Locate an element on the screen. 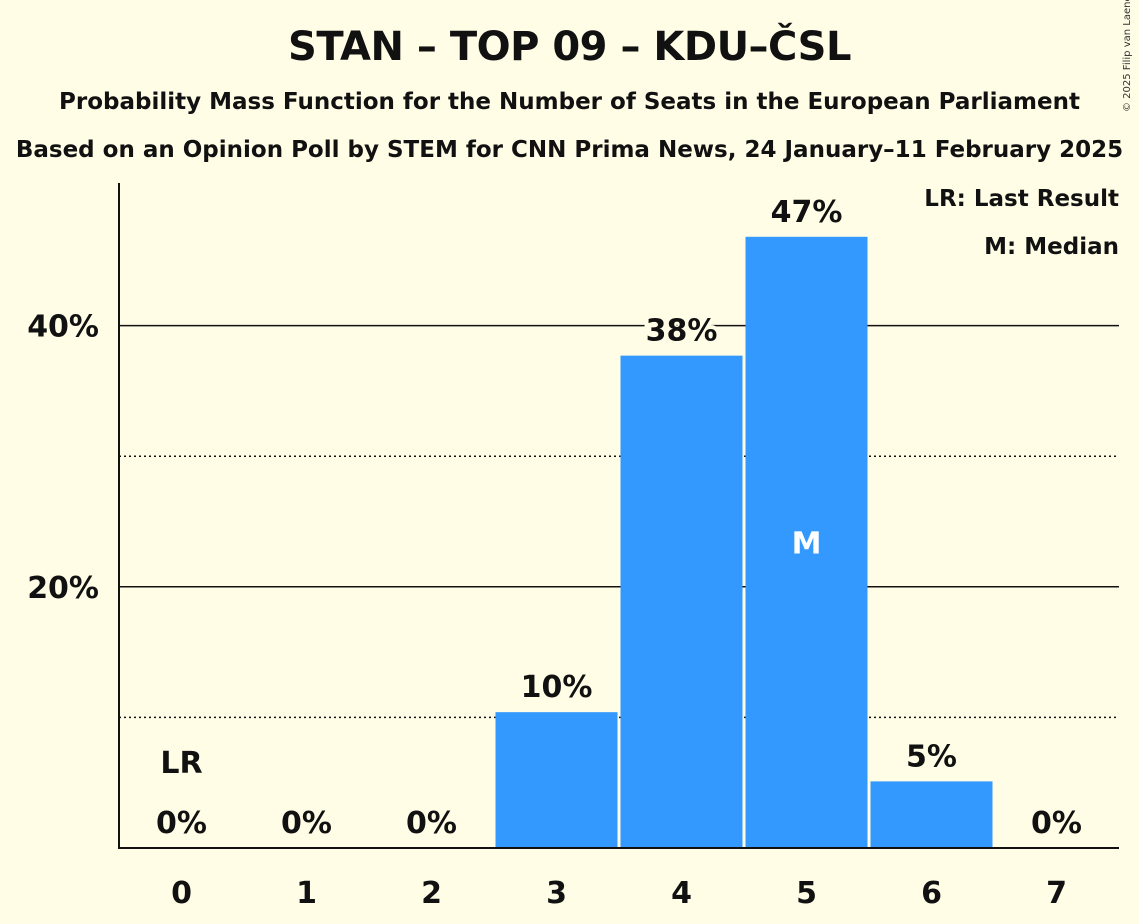  y-tick-label: 40% is located at coordinates (63, 327).